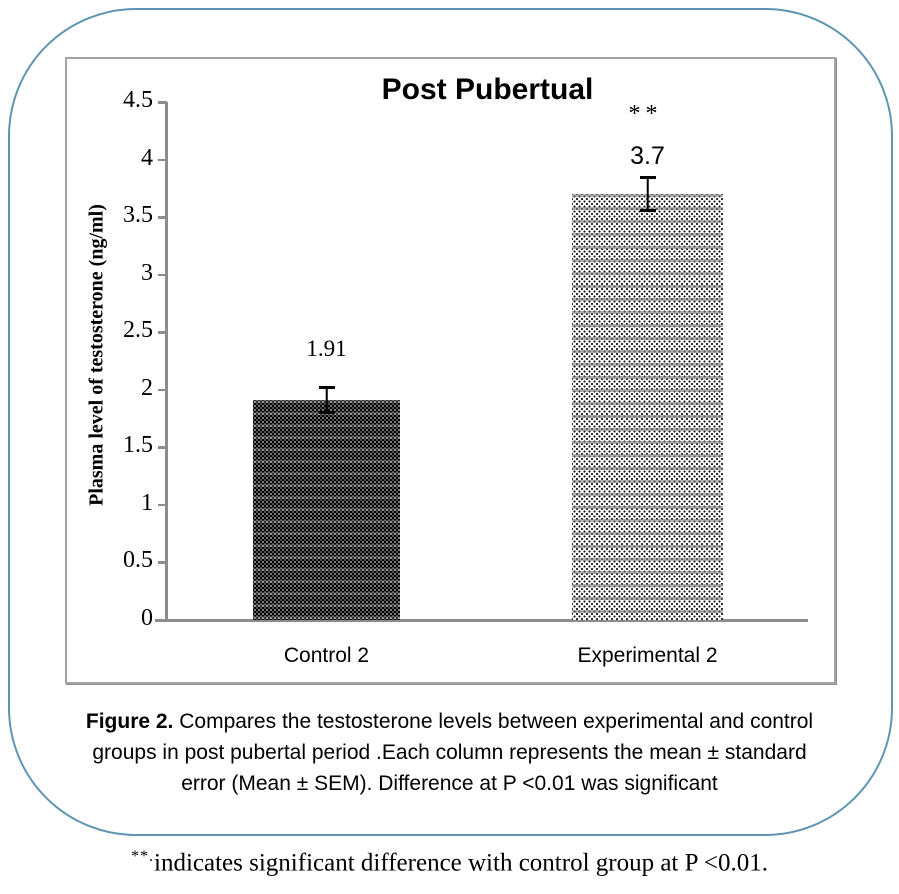 The width and height of the screenshot is (899, 894). Describe the element at coordinates (147, 618) in the screenshot. I see `y-axis-tick-label: 0` at that location.